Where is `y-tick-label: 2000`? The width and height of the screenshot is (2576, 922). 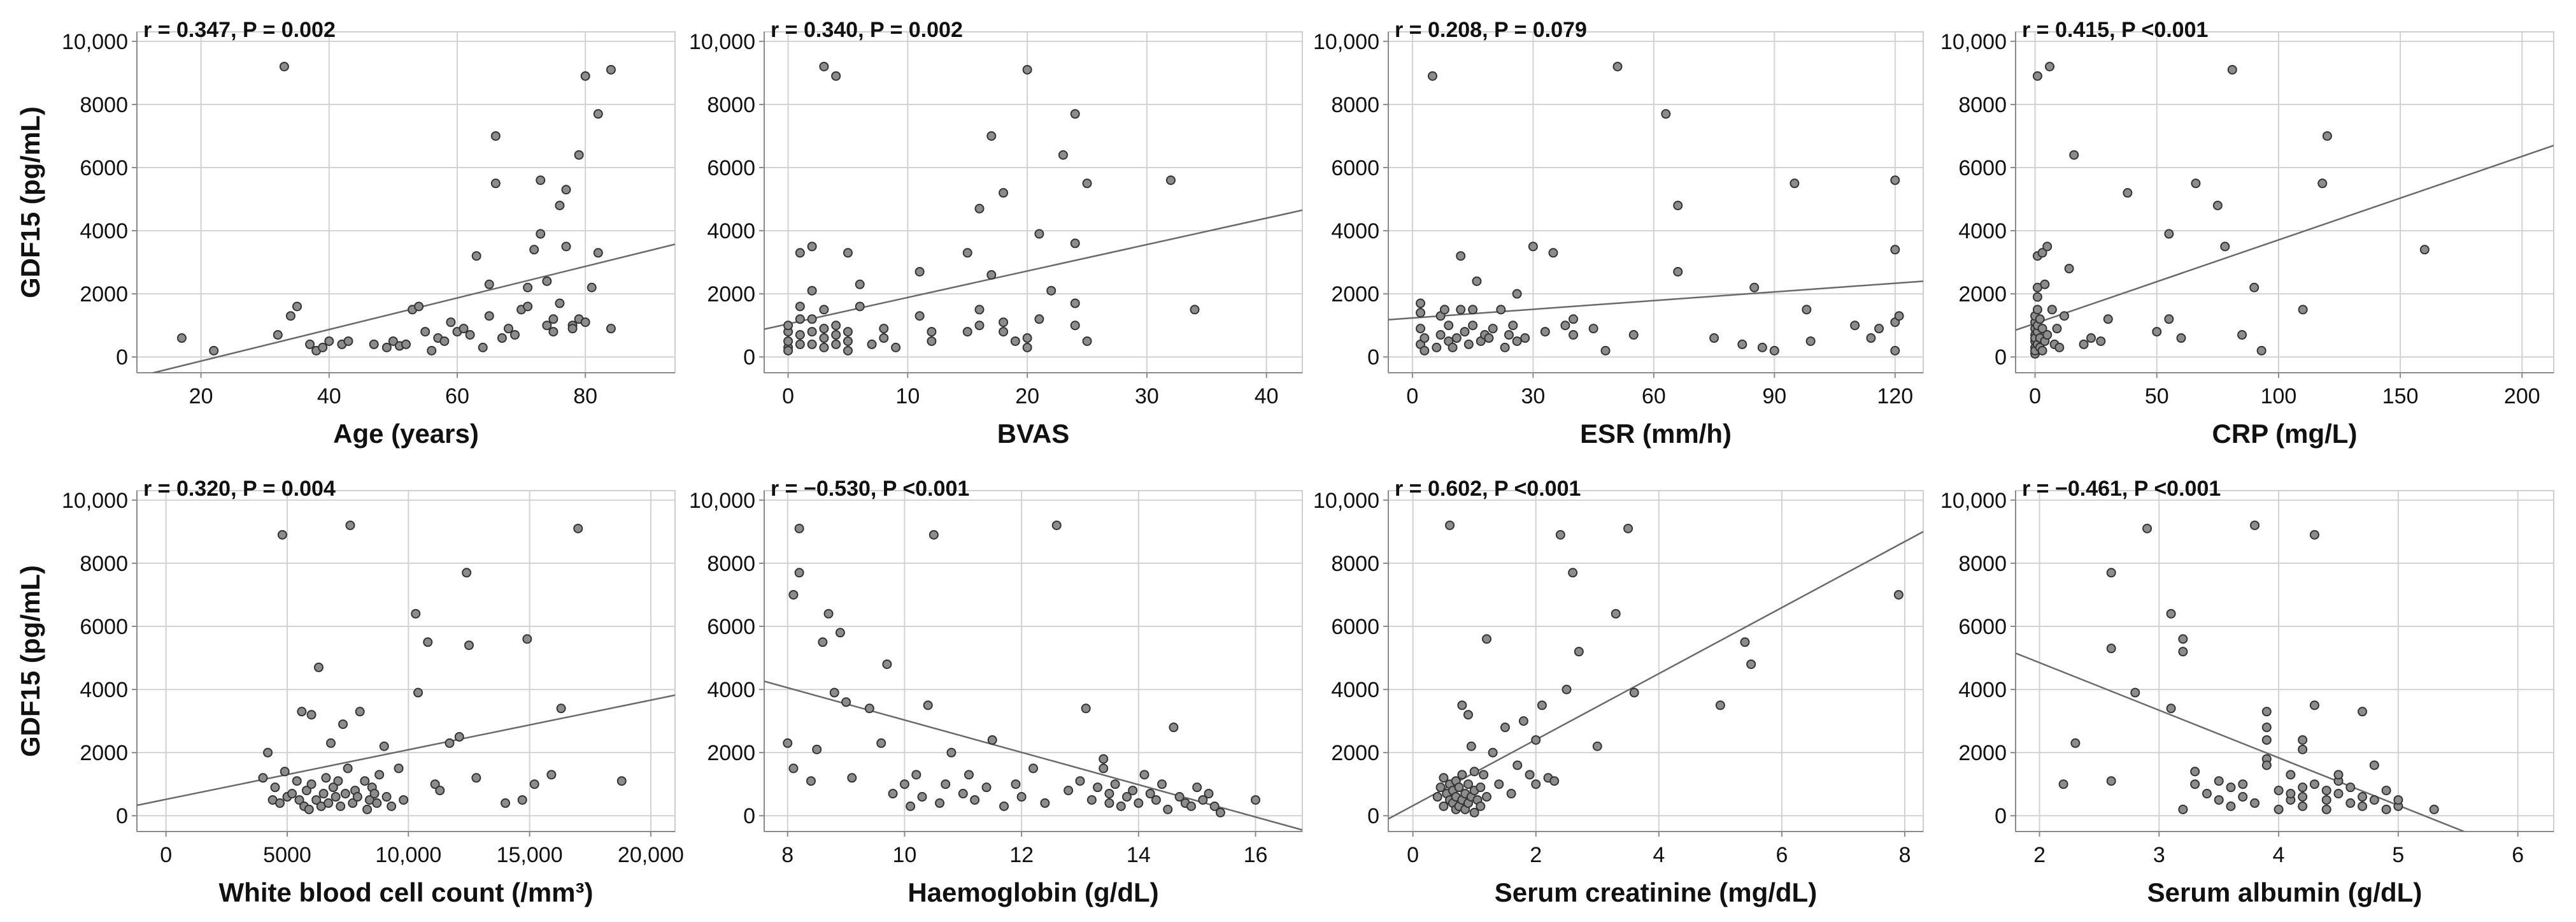
y-tick-label: 2000 is located at coordinates (1355, 753).